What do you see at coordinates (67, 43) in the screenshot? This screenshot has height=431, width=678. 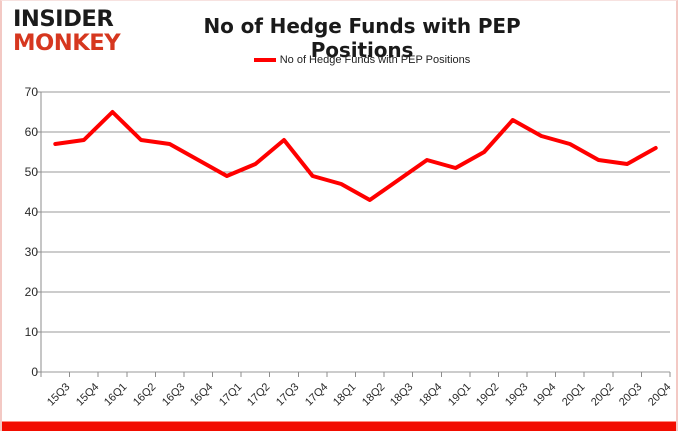 I see `logo-text-monkey: MONKEY` at bounding box center [67, 43].